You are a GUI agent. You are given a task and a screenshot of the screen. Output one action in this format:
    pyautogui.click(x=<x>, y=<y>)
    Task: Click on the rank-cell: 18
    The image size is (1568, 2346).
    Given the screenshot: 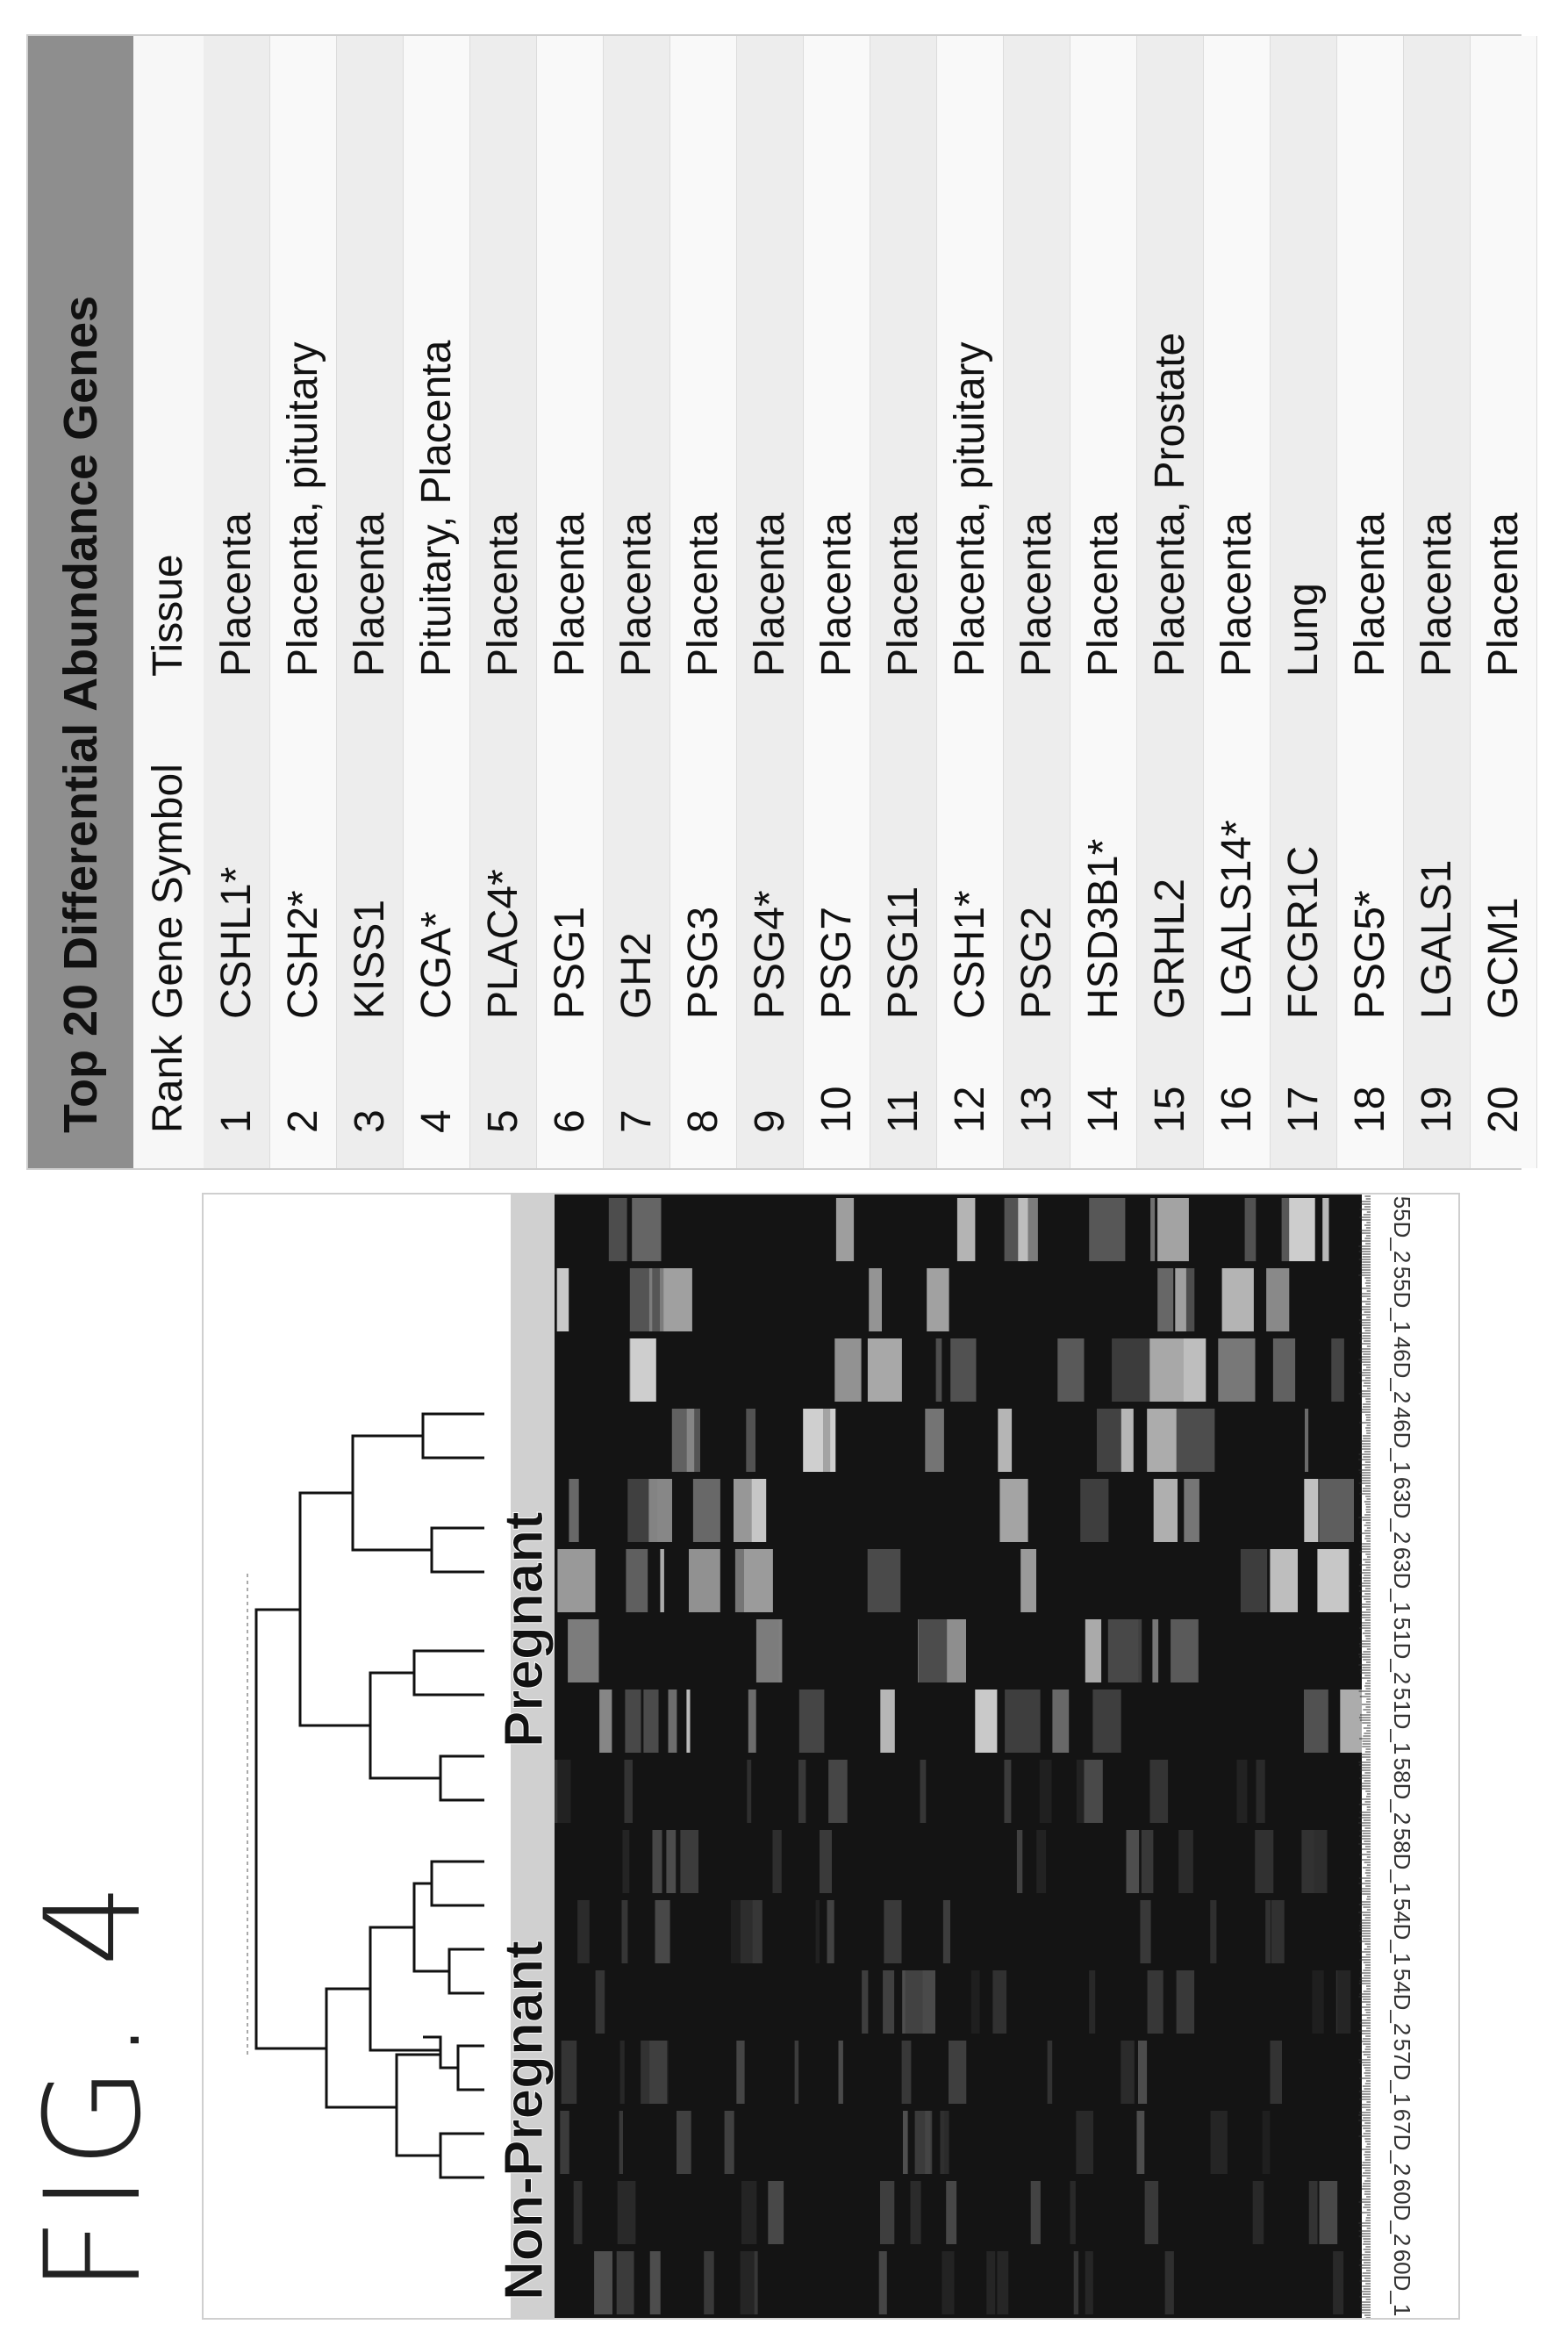 What is the action you would take?
    pyautogui.click(x=1370, y=1109)
    